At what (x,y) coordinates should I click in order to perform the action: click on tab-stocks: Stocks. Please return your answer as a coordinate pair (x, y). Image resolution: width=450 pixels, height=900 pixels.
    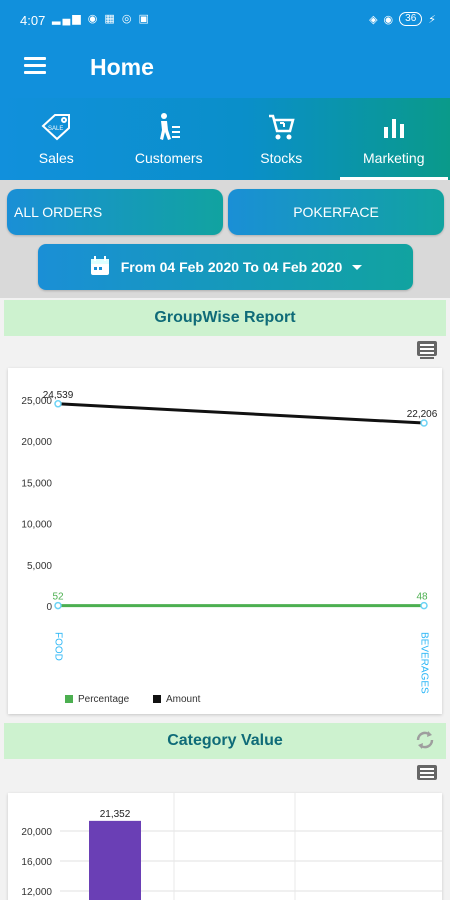
    Looking at the image, I should click on (281, 139).